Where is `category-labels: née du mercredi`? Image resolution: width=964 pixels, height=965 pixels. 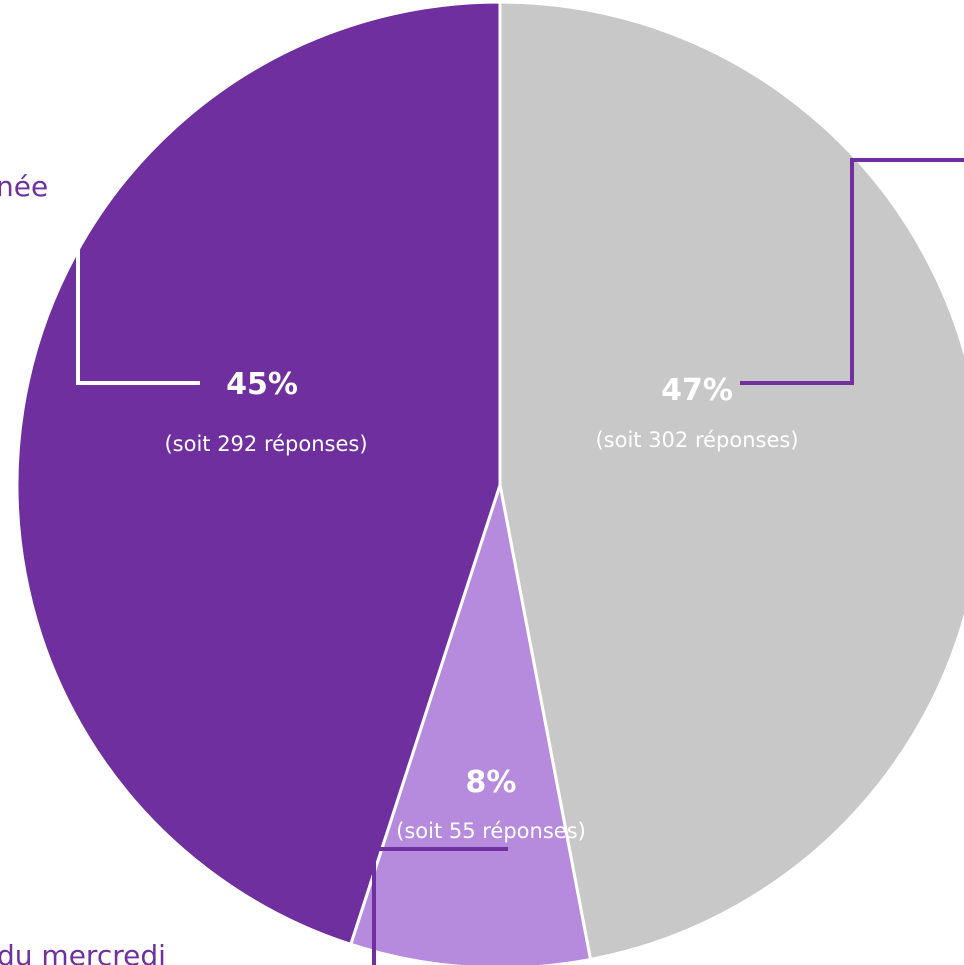 category-labels: née du mercredi is located at coordinates (83, 567).